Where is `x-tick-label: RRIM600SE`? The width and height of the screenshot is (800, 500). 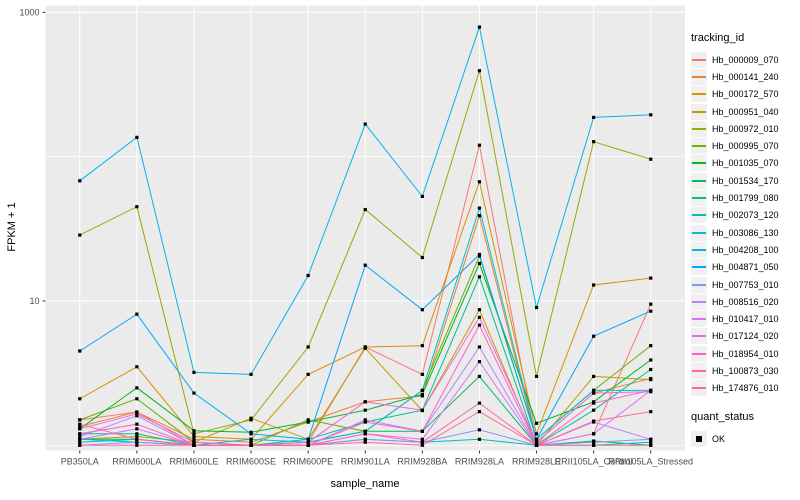 x-tick-label: RRIM600SE is located at coordinates (251, 462).